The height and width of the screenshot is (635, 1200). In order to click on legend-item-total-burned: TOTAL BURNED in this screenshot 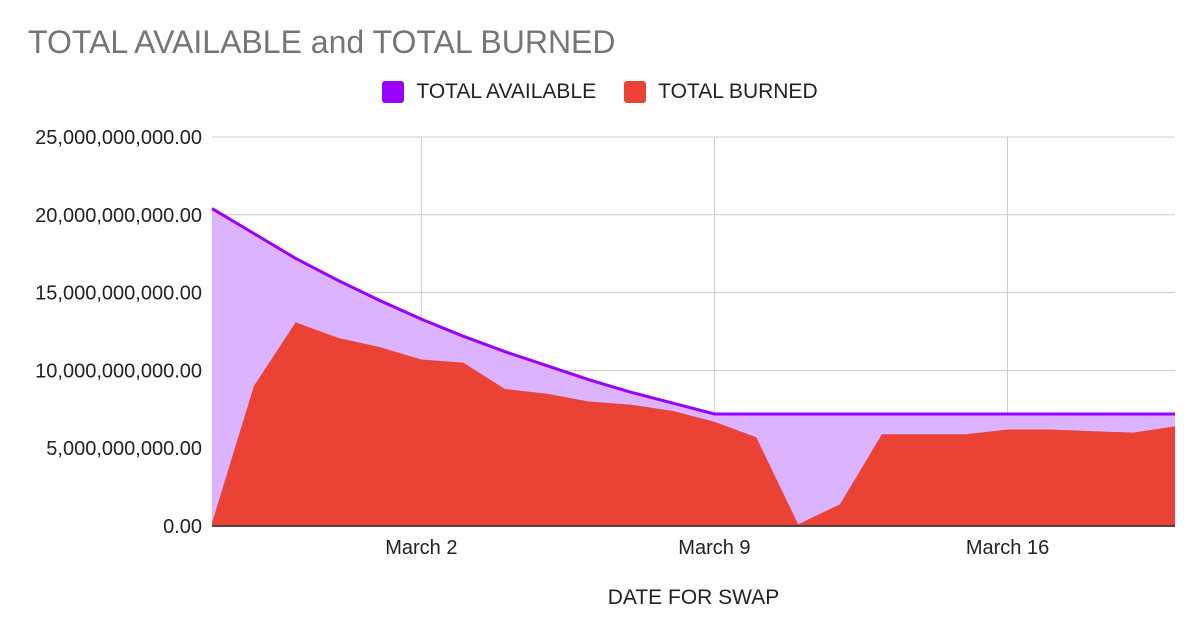, I will do `click(721, 92)`.